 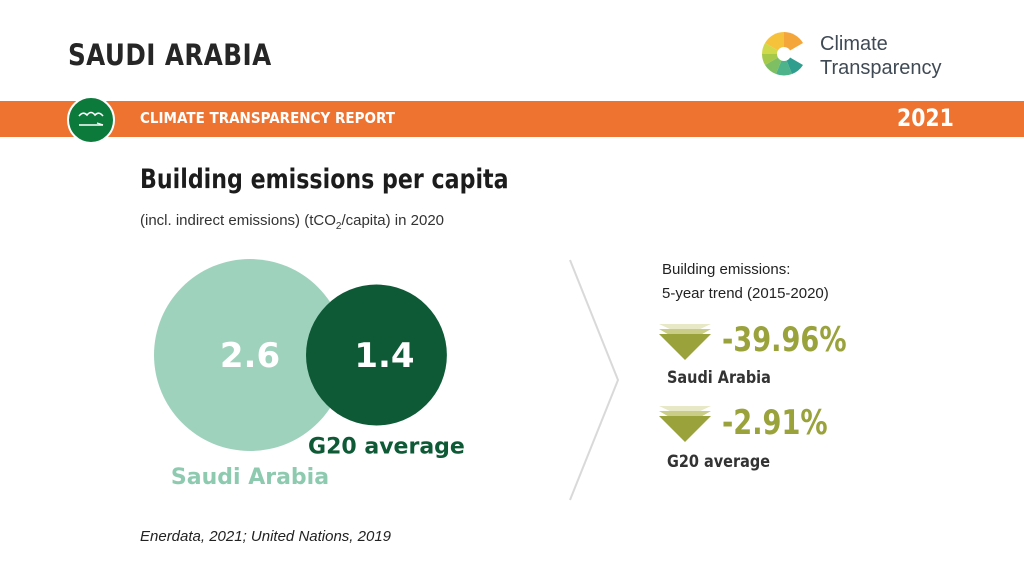 I want to click on logo-line-1: Climate, so click(x=854, y=44).